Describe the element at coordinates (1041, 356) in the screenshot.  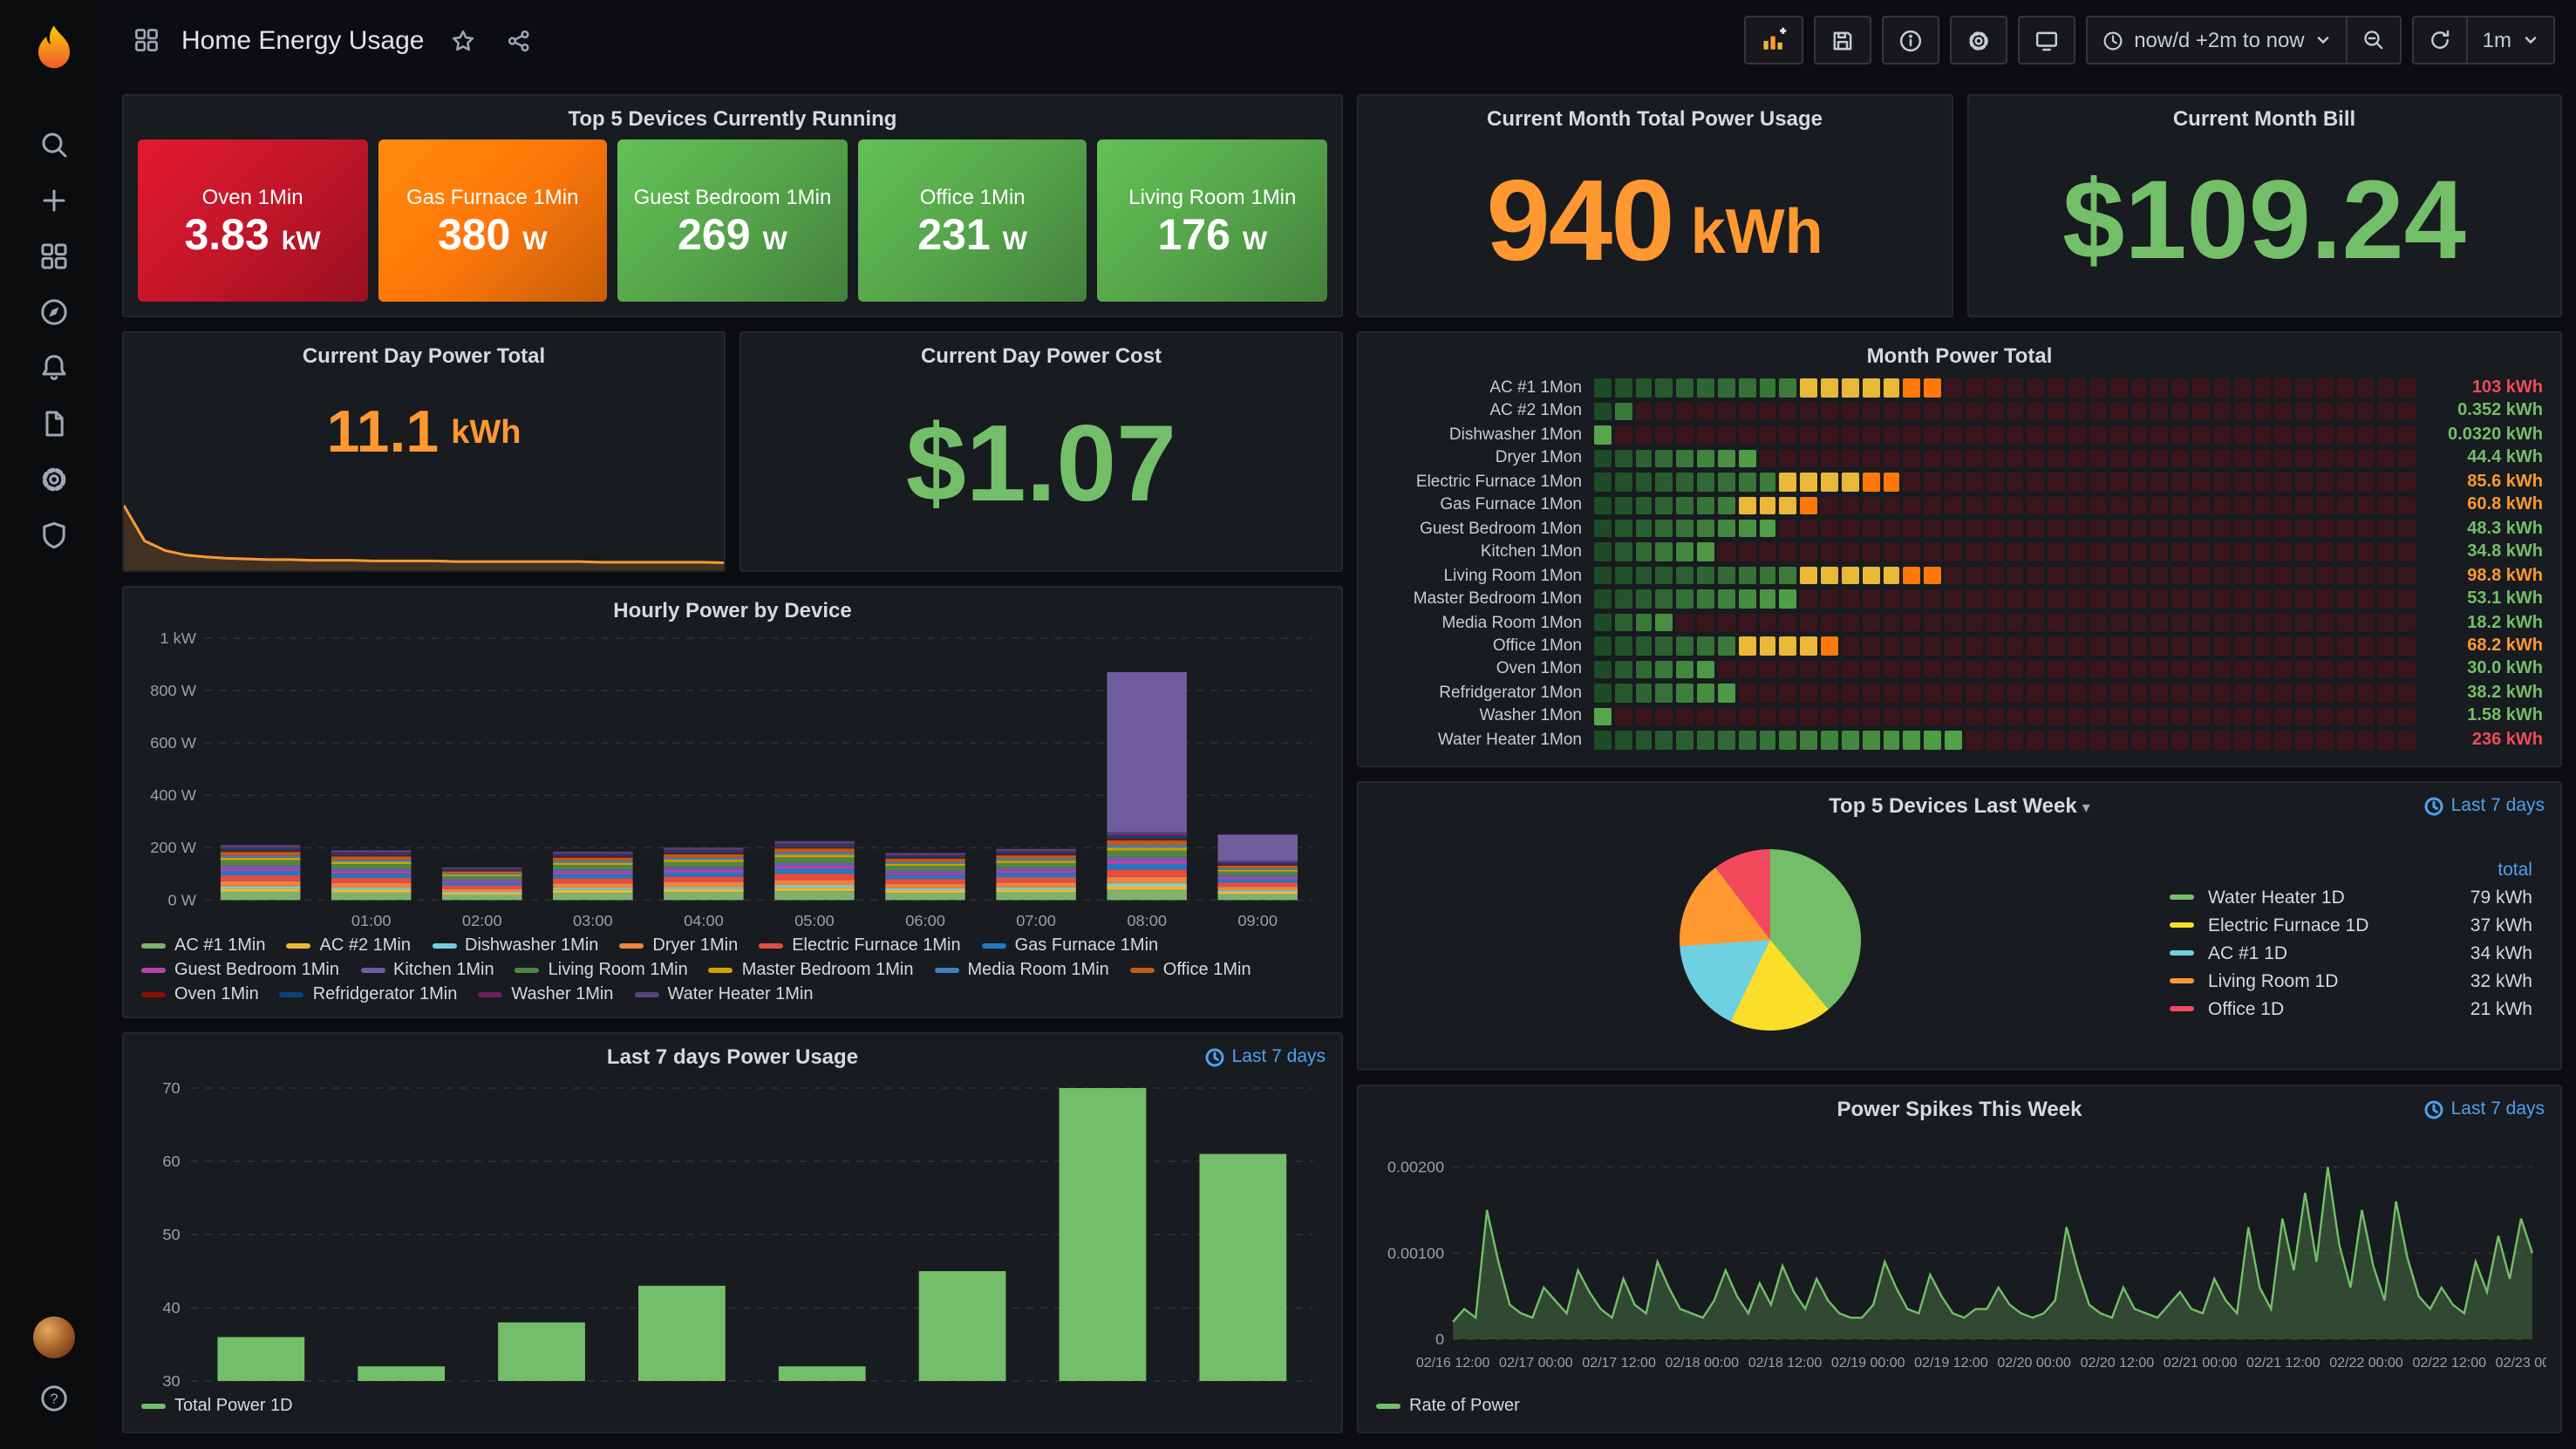
I see `panel-title: Current Day Power Cost` at that location.